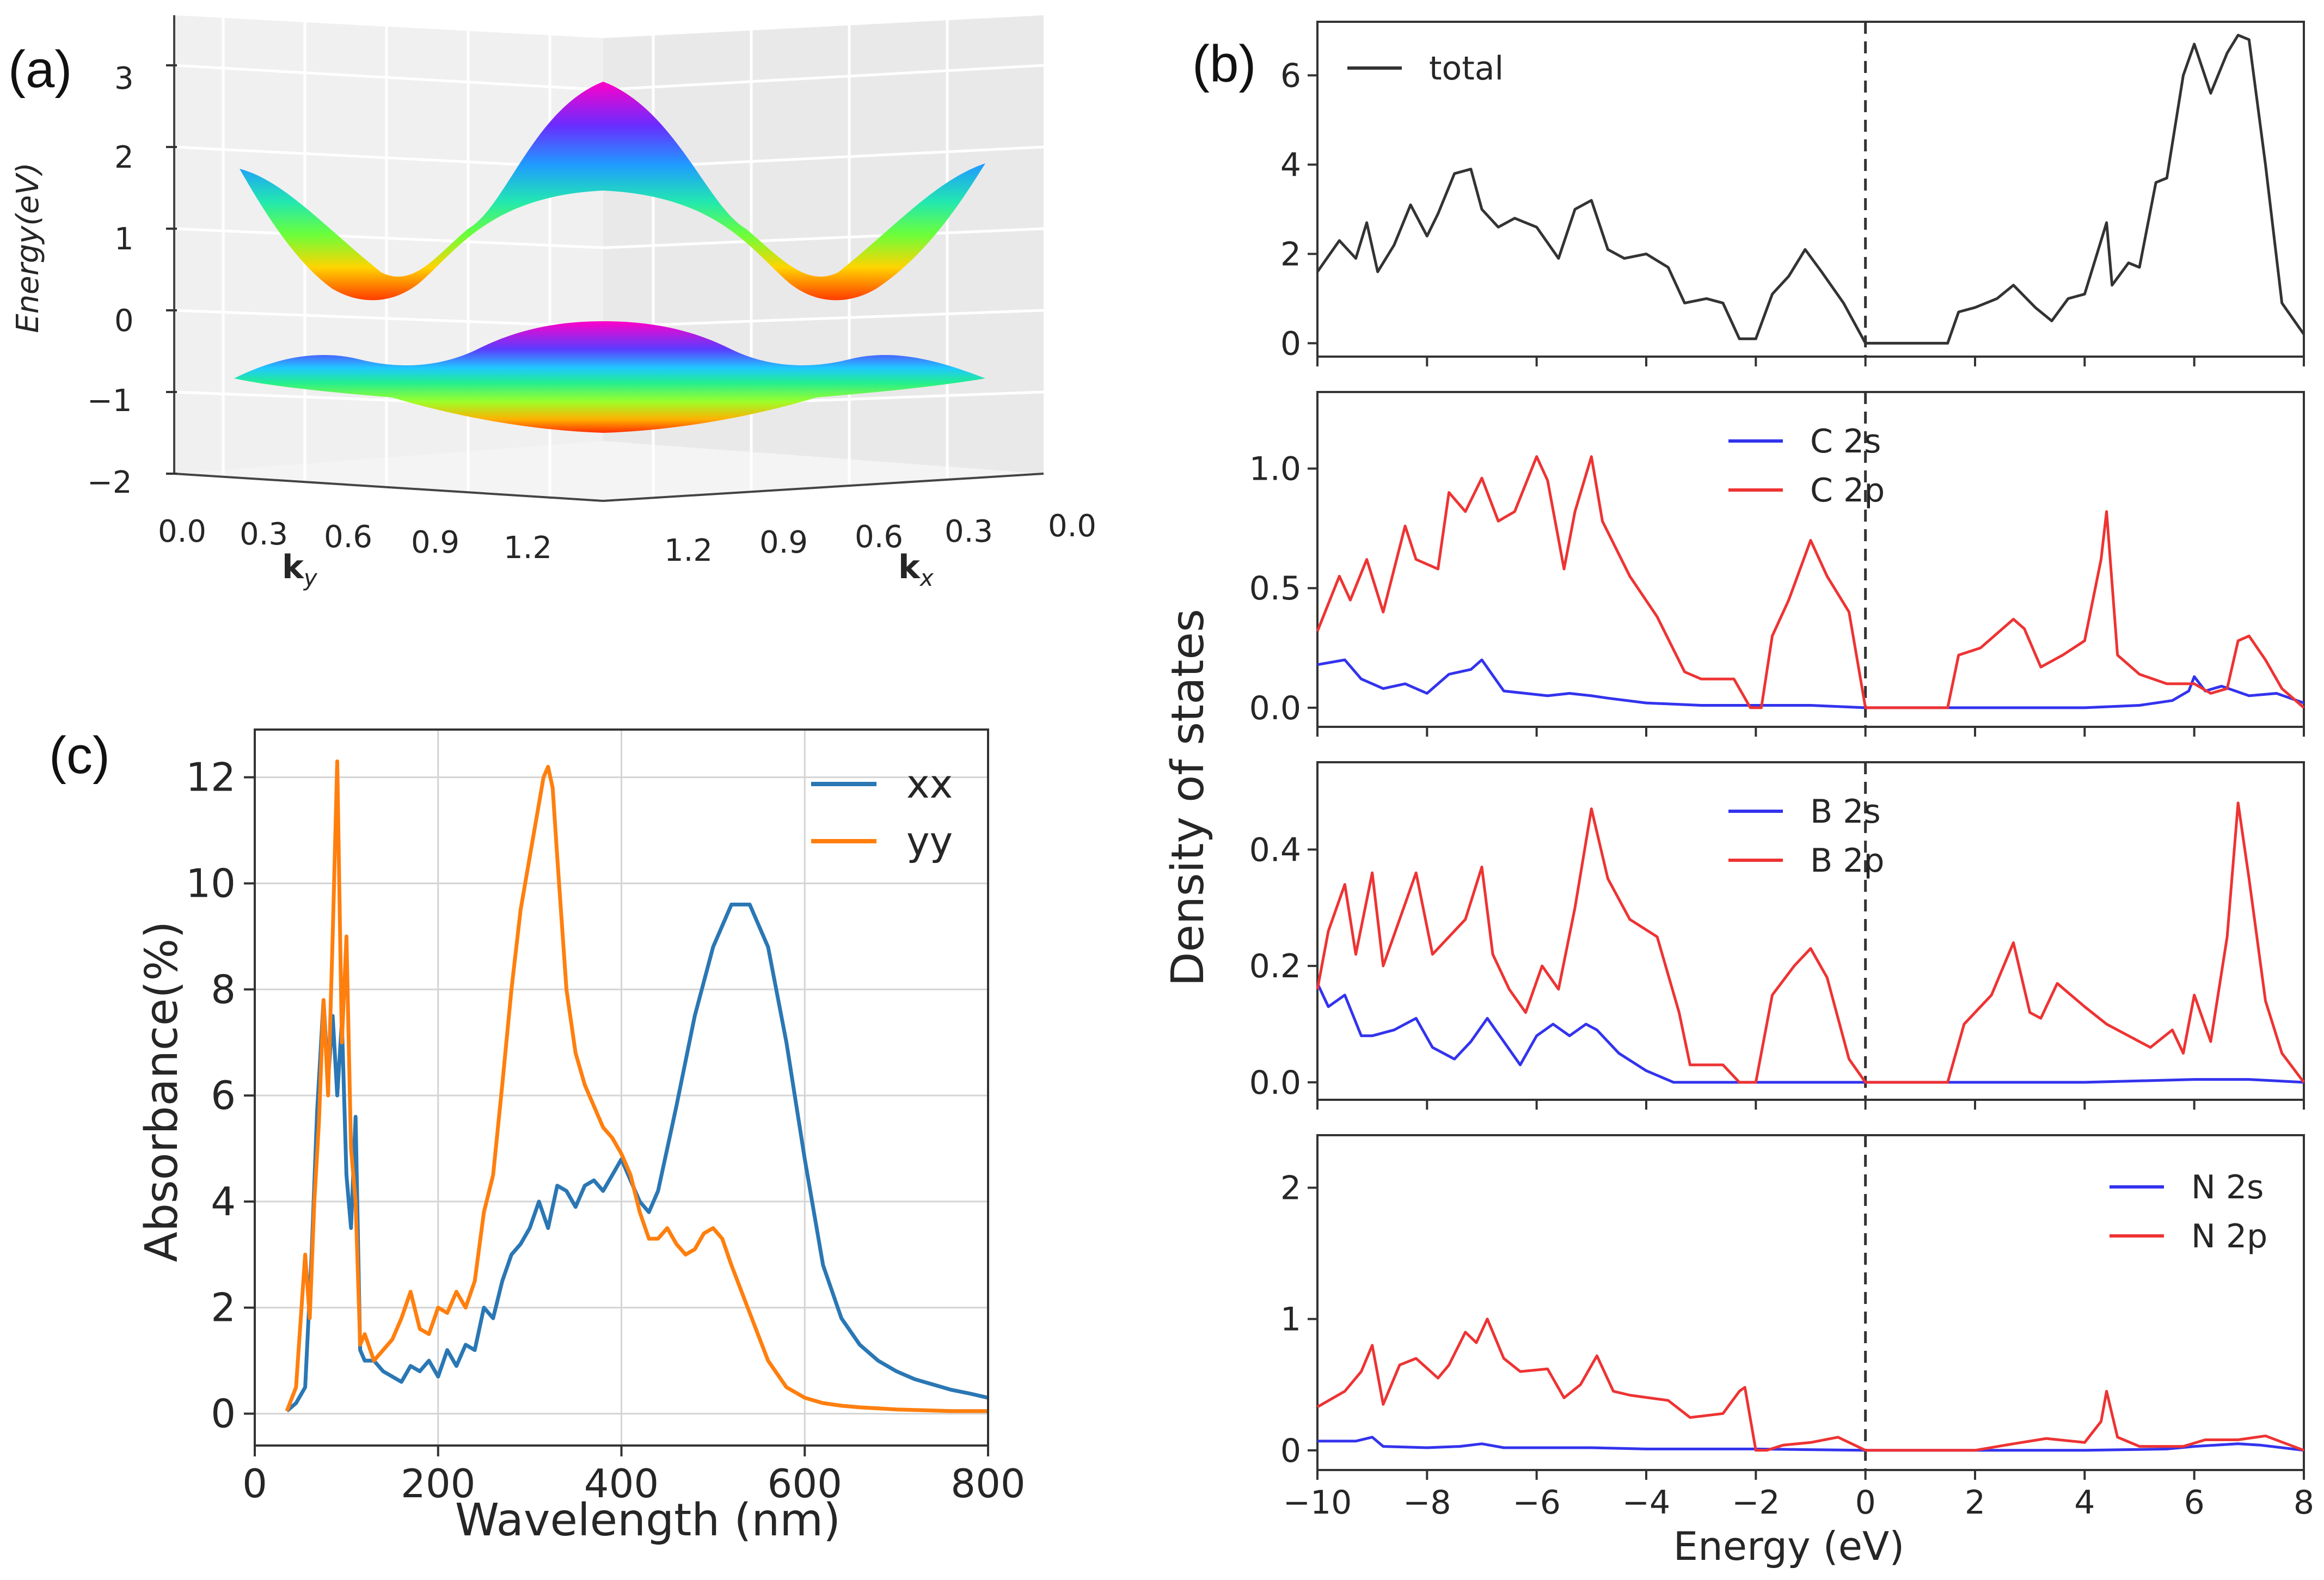  I want to click on legend-label: C 2p, so click(1848, 490).